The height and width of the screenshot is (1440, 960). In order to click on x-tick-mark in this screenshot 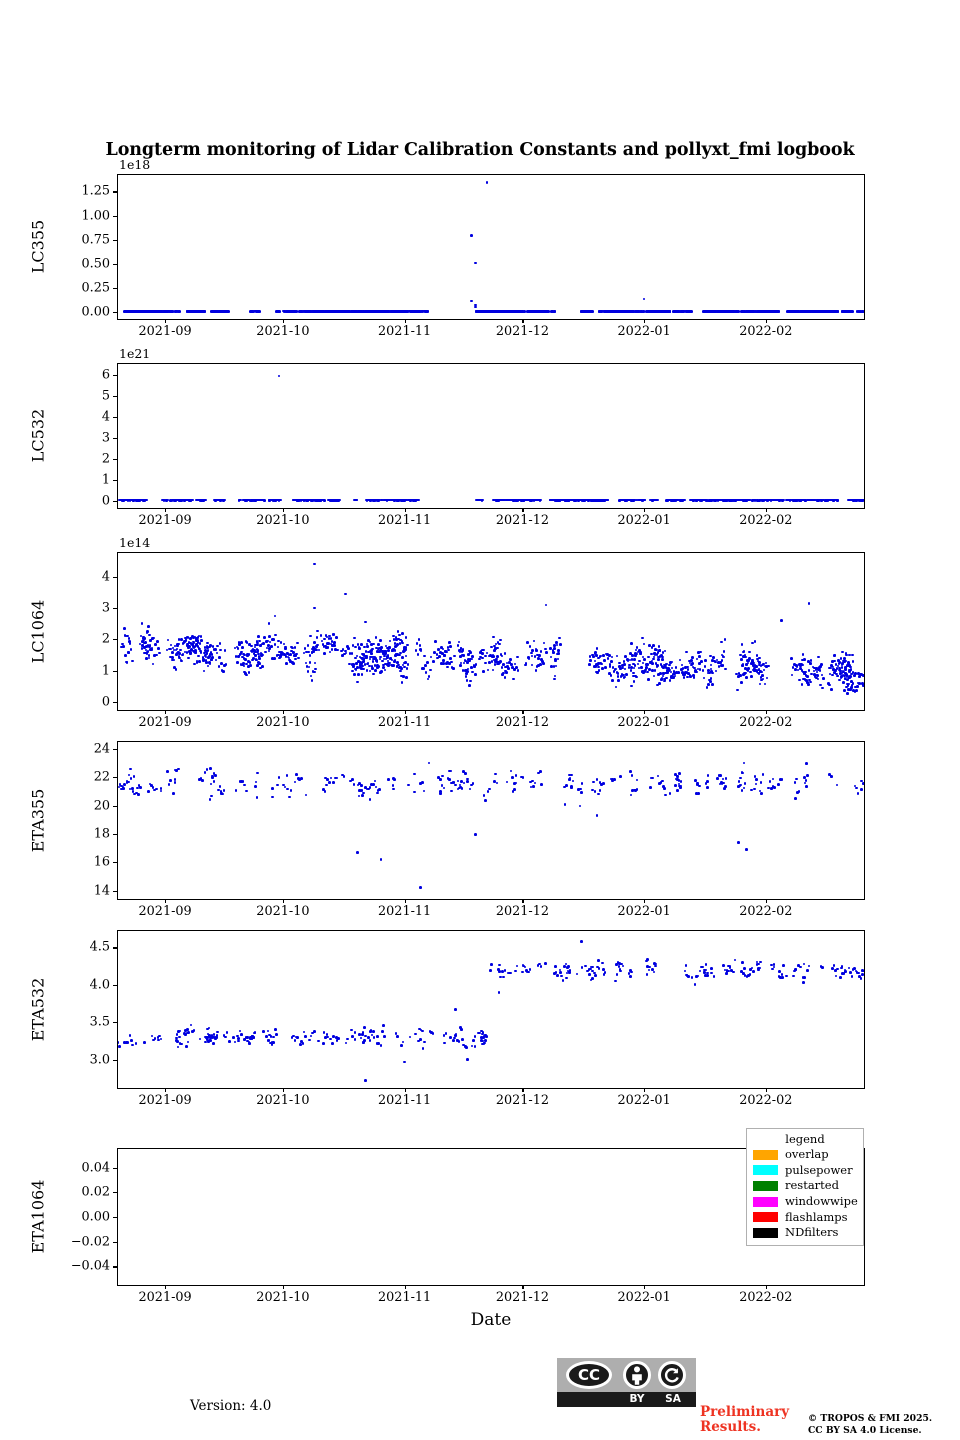, I will do `click(405, 901)`.